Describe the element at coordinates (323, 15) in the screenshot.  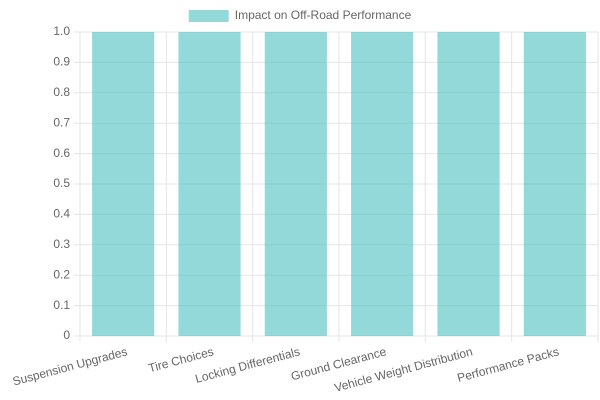
I see `legend-label: Impact on Off-Road Performance` at that location.